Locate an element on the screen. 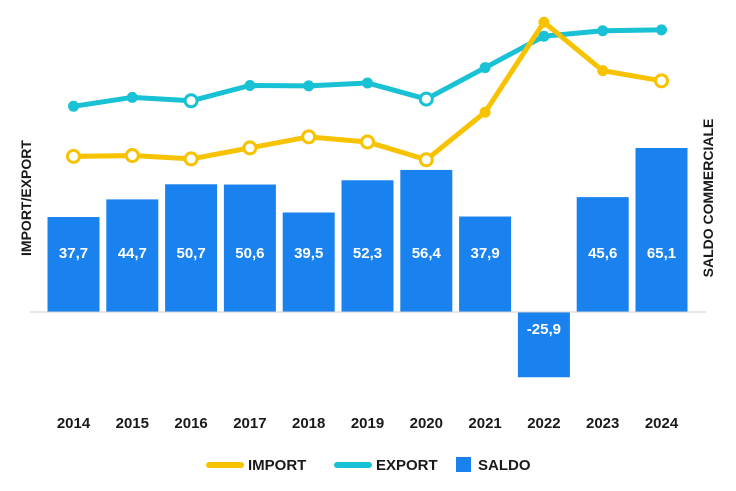 The width and height of the screenshot is (736, 491). saldo-bar-2023 is located at coordinates (602, 254).